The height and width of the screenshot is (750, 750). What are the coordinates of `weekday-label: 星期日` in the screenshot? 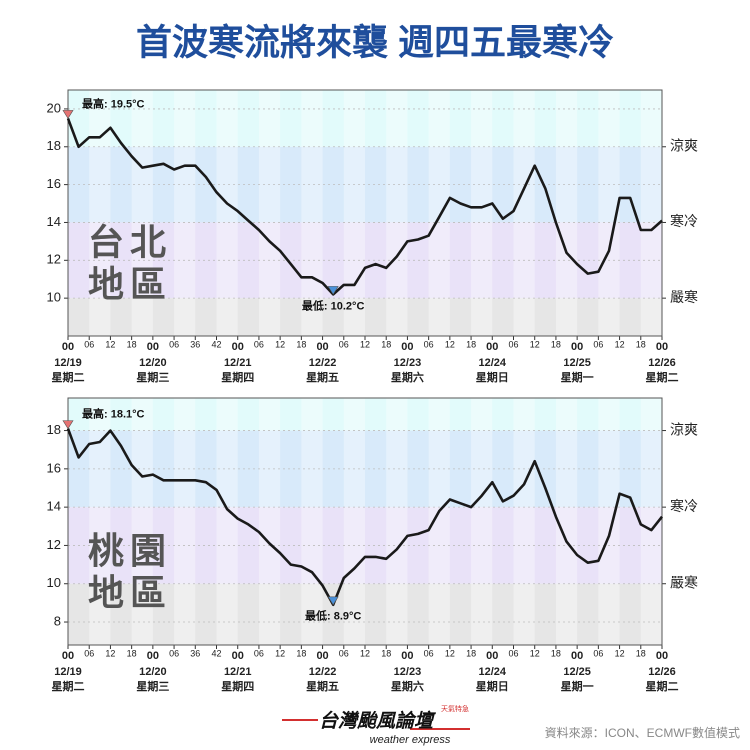 It's located at (492, 377).